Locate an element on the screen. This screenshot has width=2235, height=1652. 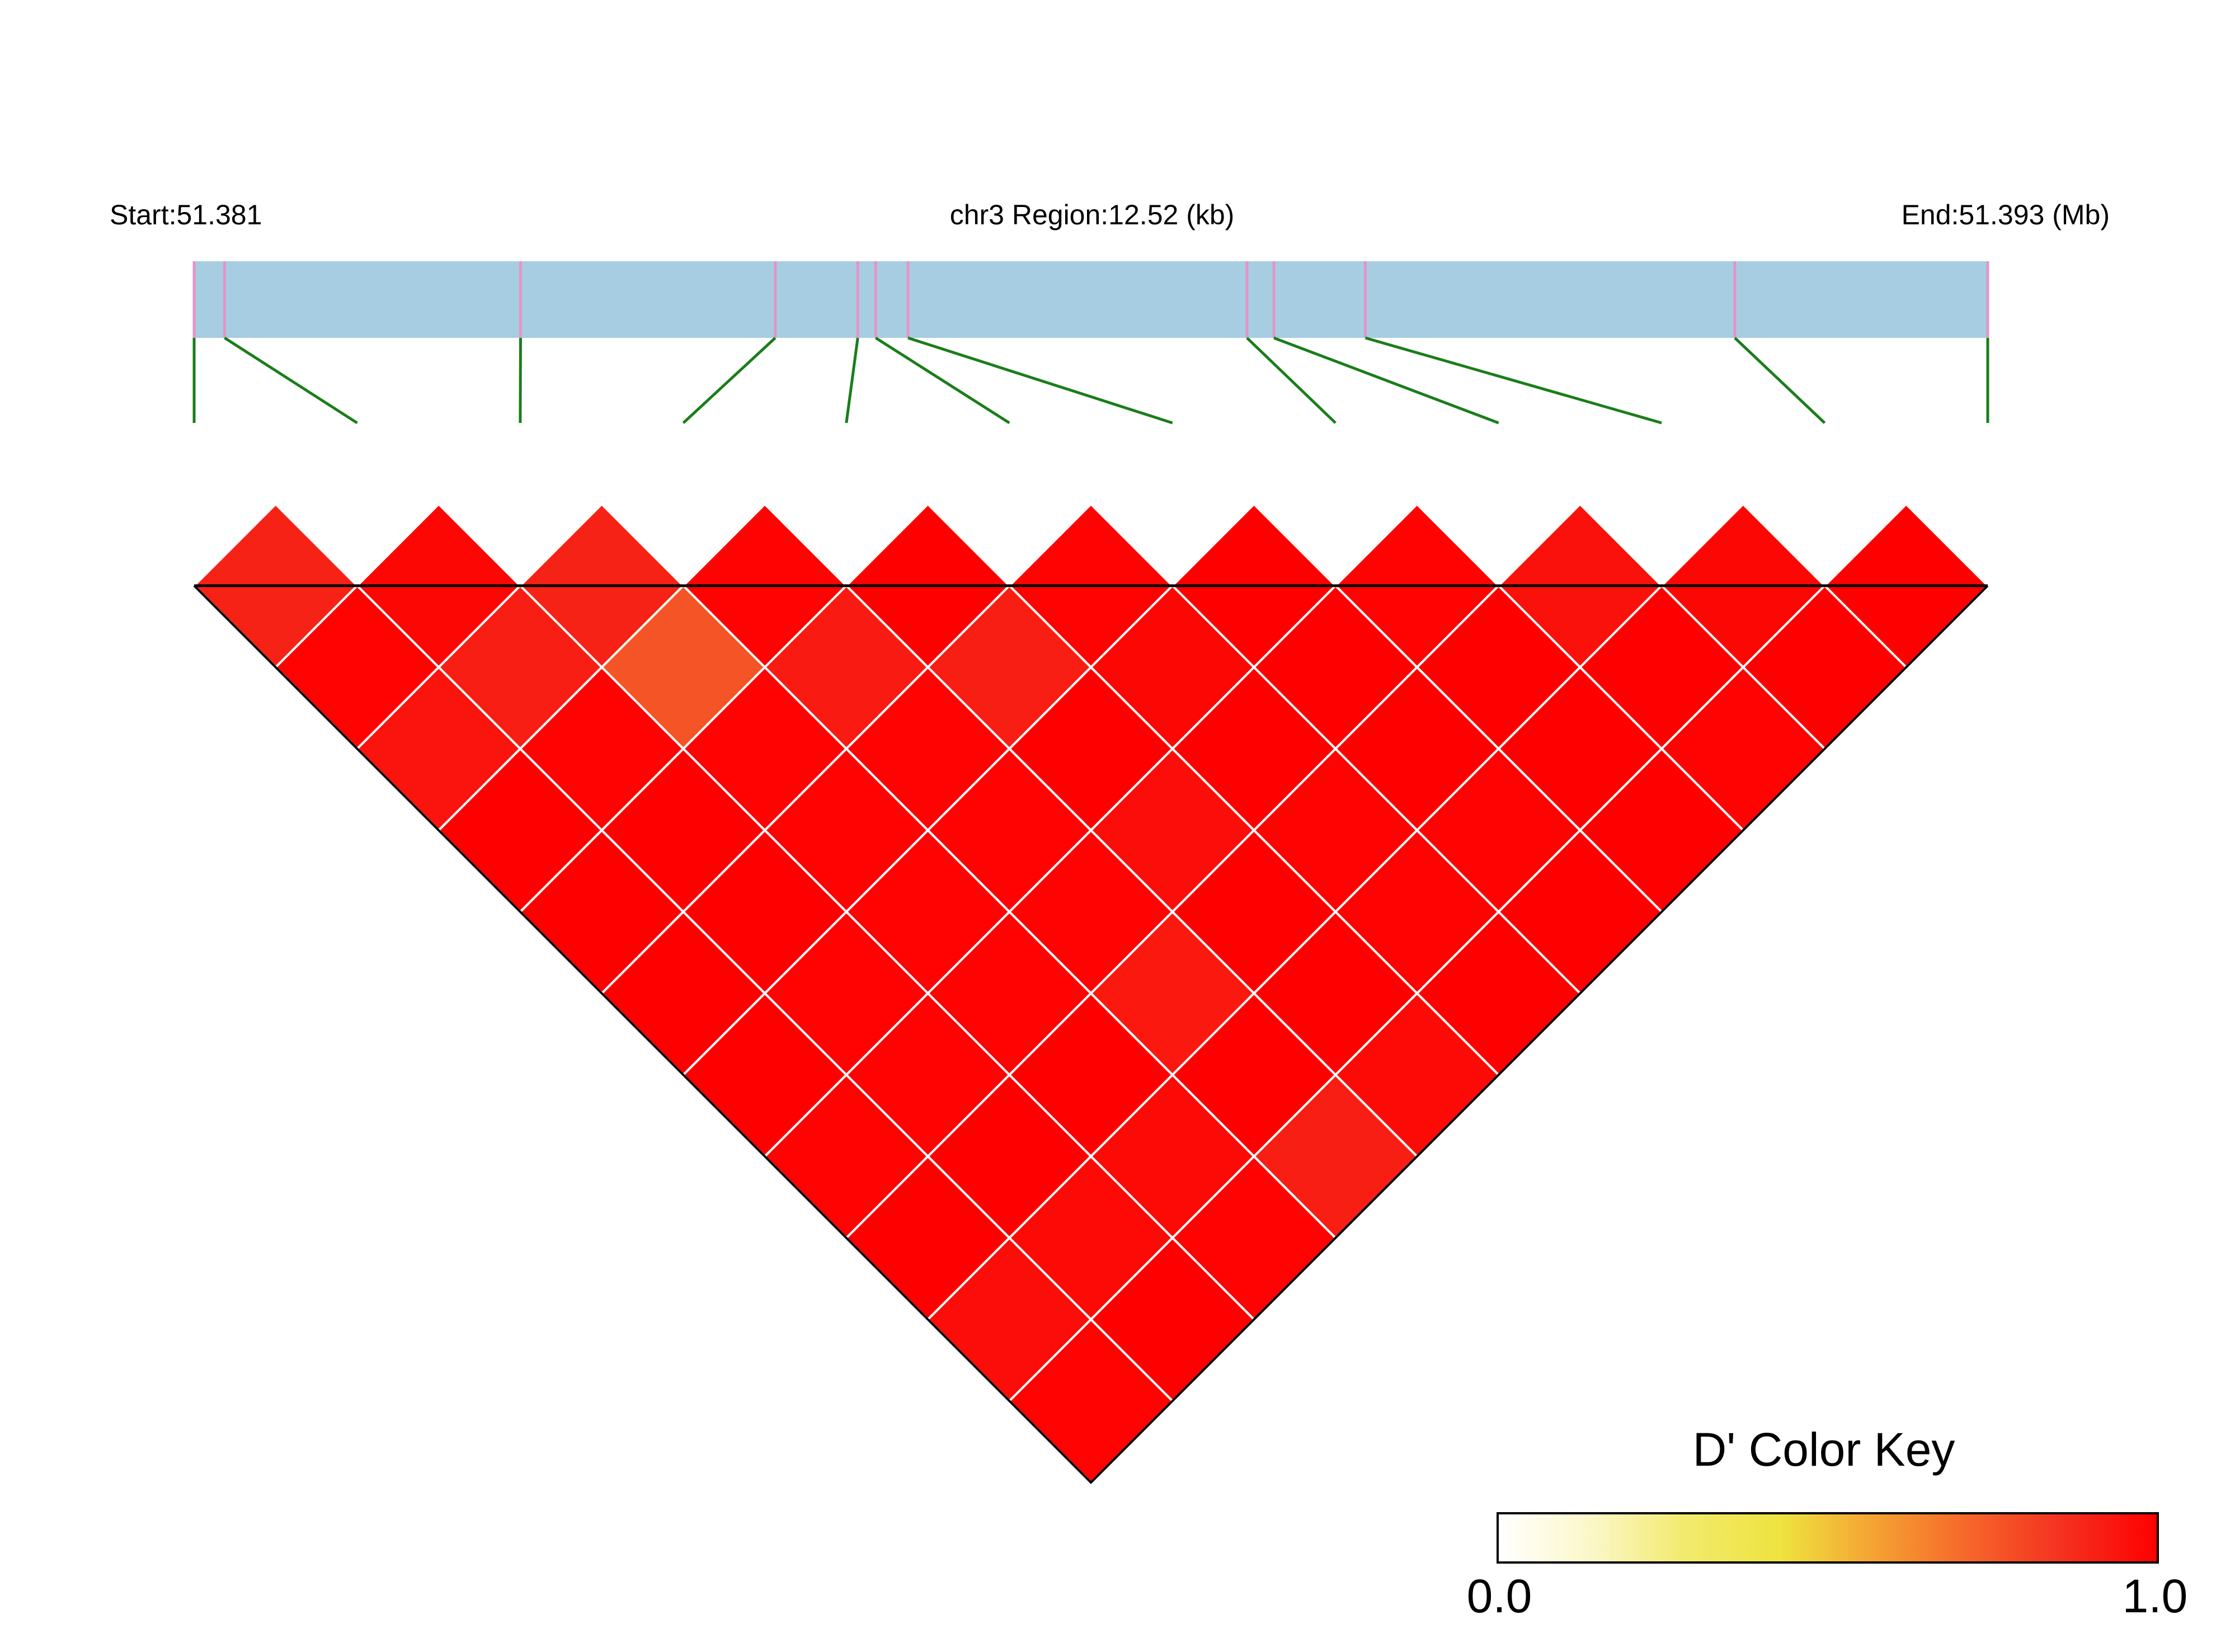
color-key-min-label: 0.0 is located at coordinates (1499, 1596).